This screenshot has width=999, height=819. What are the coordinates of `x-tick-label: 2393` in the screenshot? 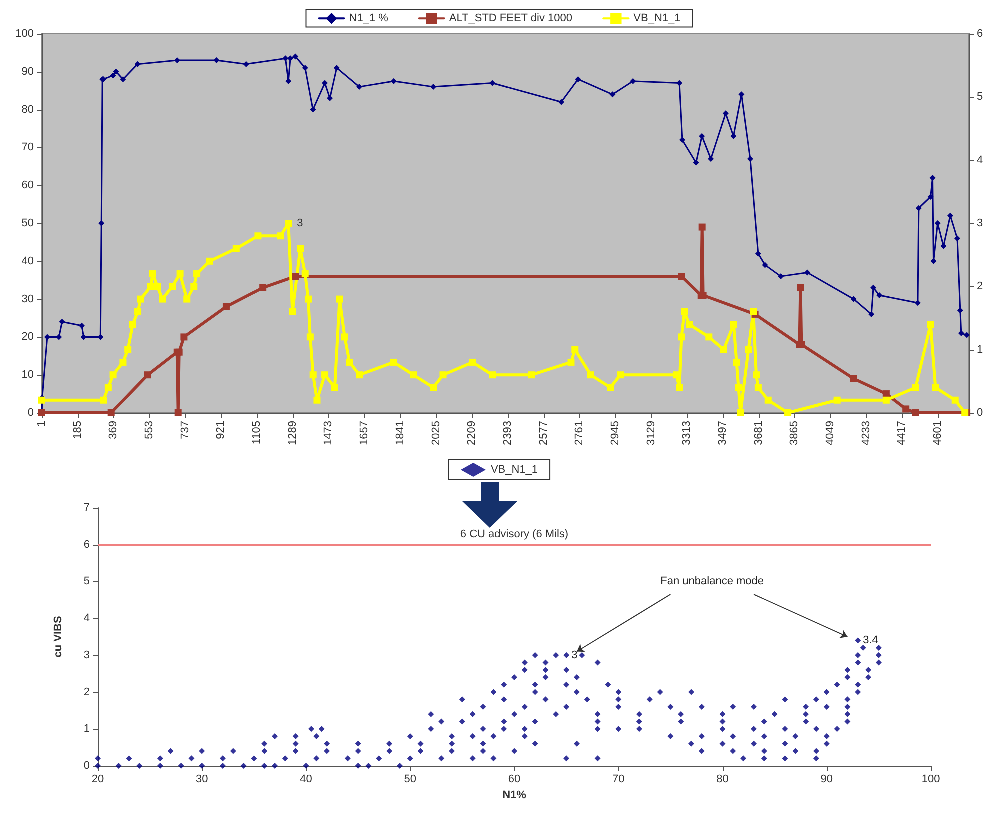 It's located at (508, 433).